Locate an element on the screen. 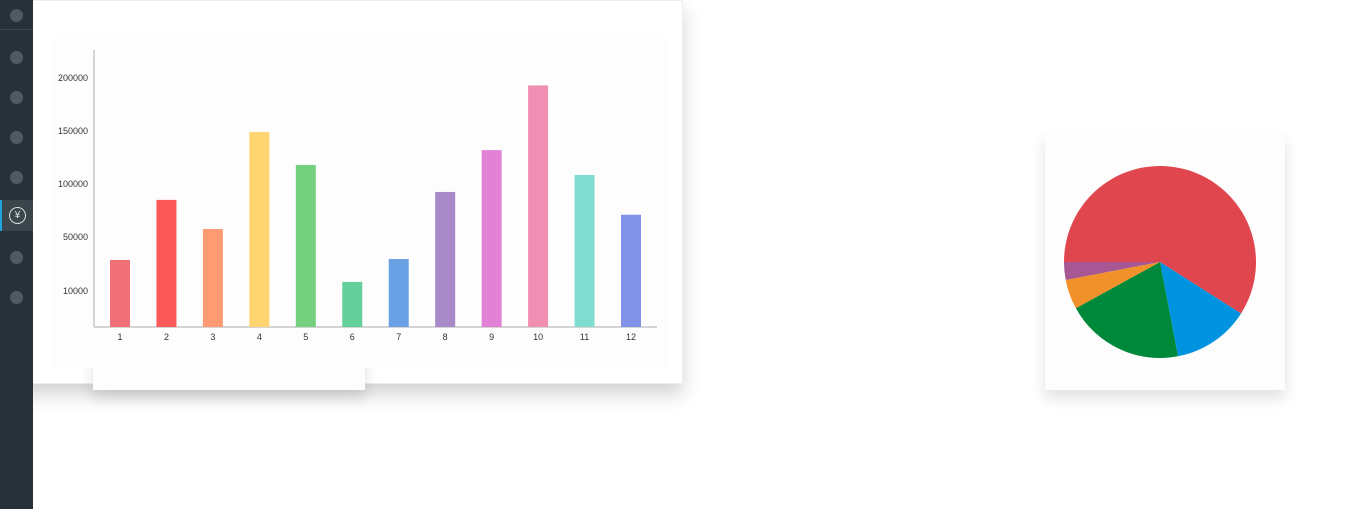 This screenshot has height=509, width=1369. y-tick-label: 100000 is located at coordinates (73, 184).